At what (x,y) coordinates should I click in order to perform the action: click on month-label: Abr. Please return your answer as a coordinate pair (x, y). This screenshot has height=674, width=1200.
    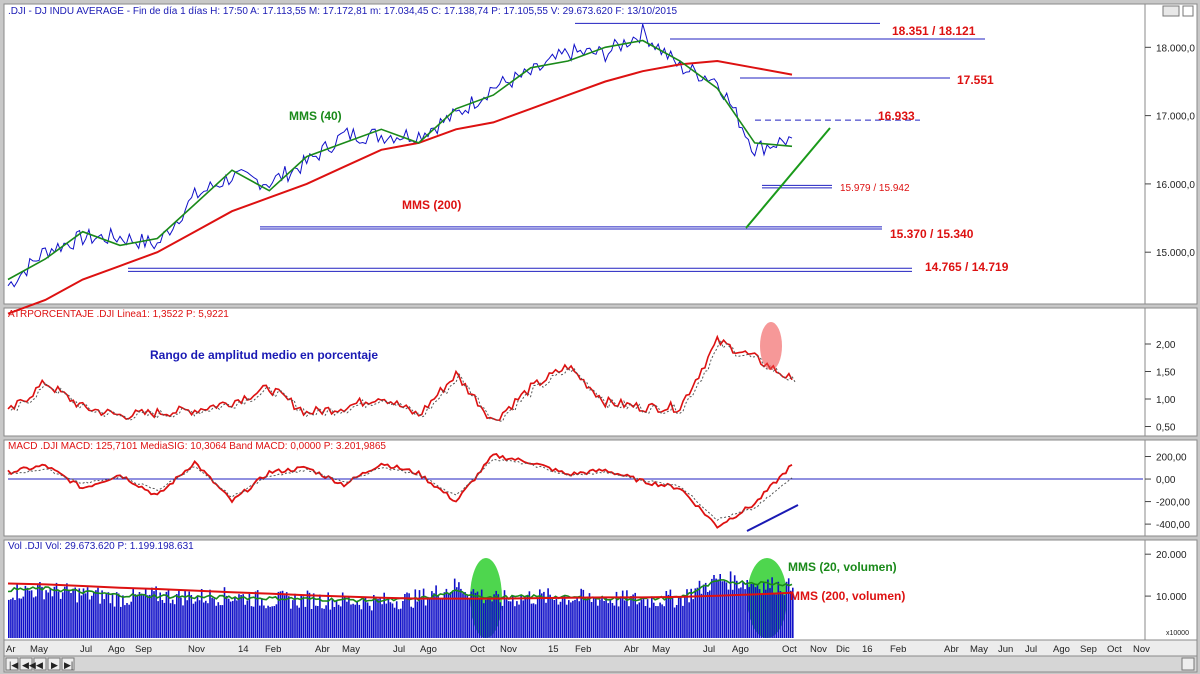
    Looking at the image, I should click on (951, 649).